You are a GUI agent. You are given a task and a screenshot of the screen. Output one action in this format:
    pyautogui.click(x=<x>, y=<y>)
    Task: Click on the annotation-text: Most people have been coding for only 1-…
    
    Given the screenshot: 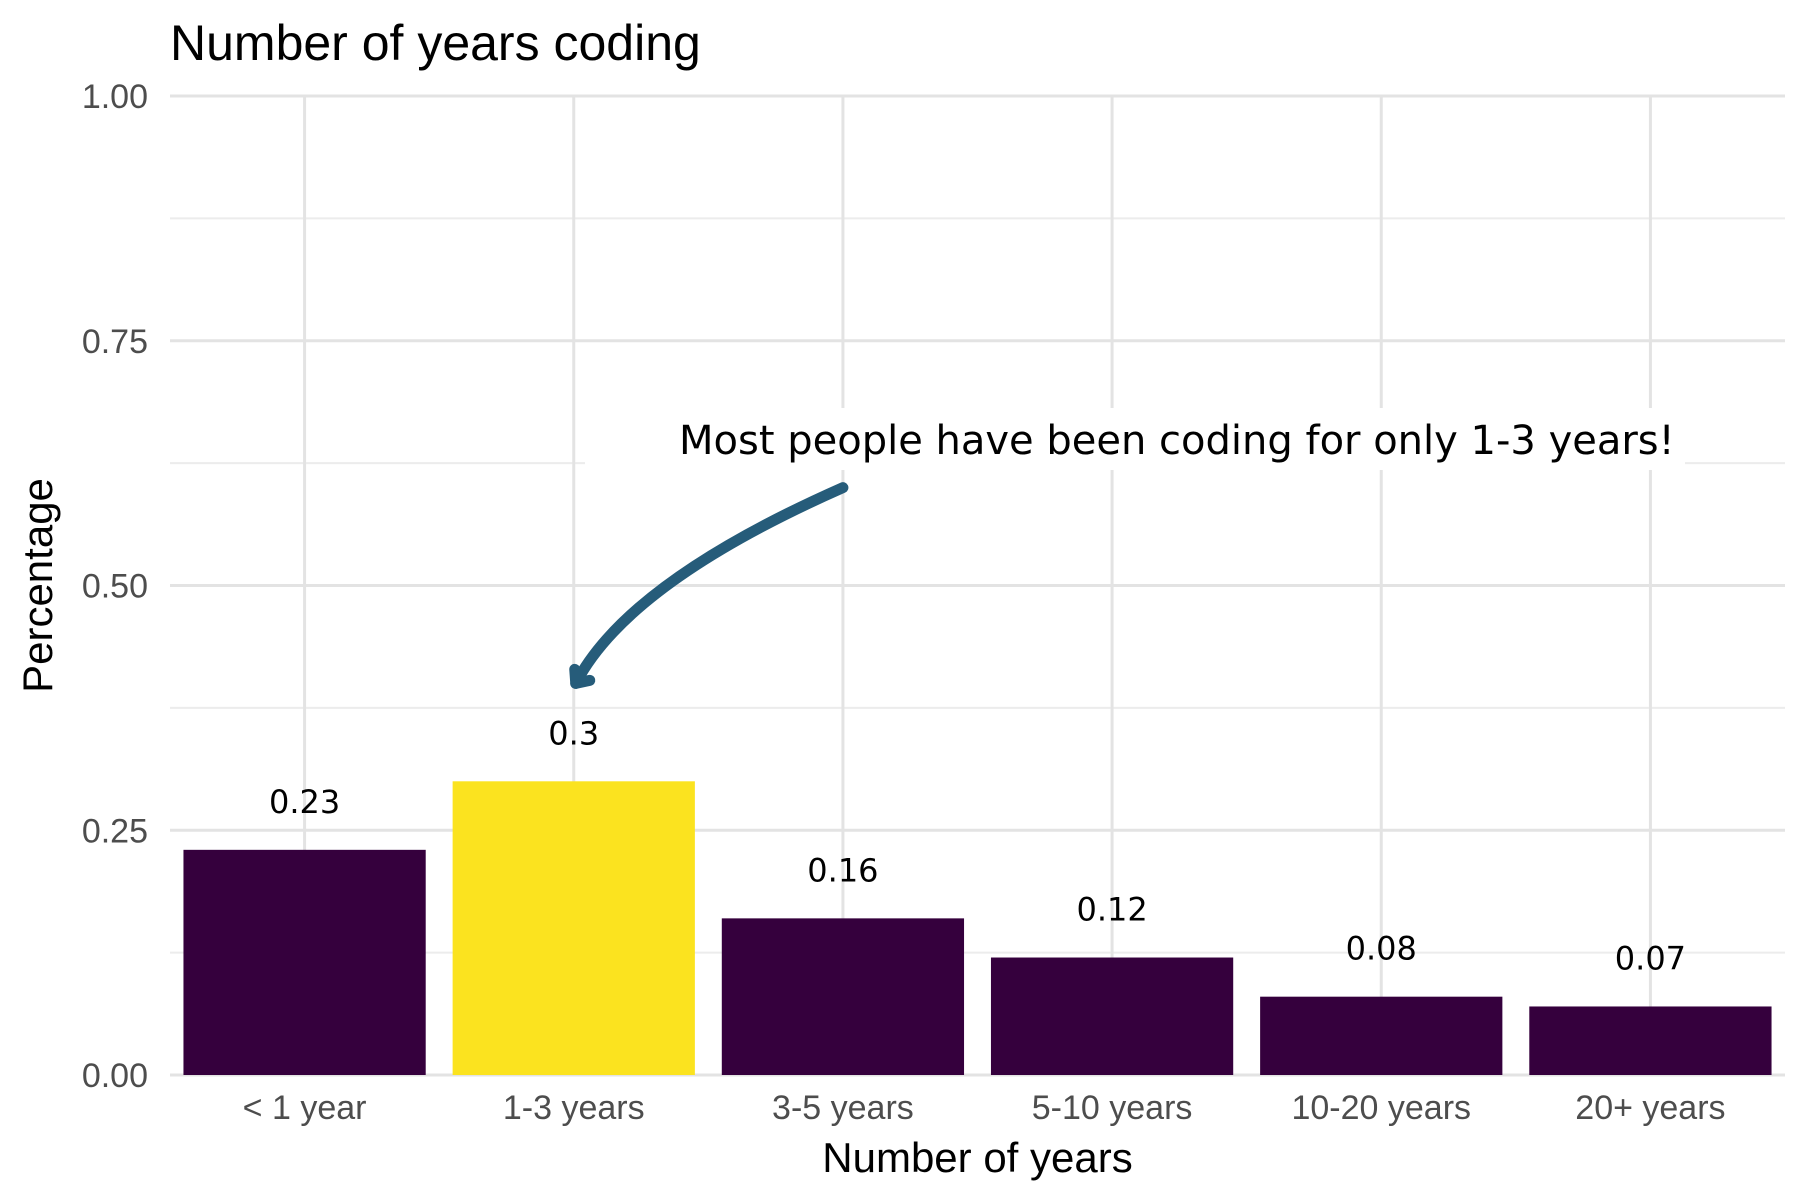 What is the action you would take?
    pyautogui.click(x=1177, y=441)
    